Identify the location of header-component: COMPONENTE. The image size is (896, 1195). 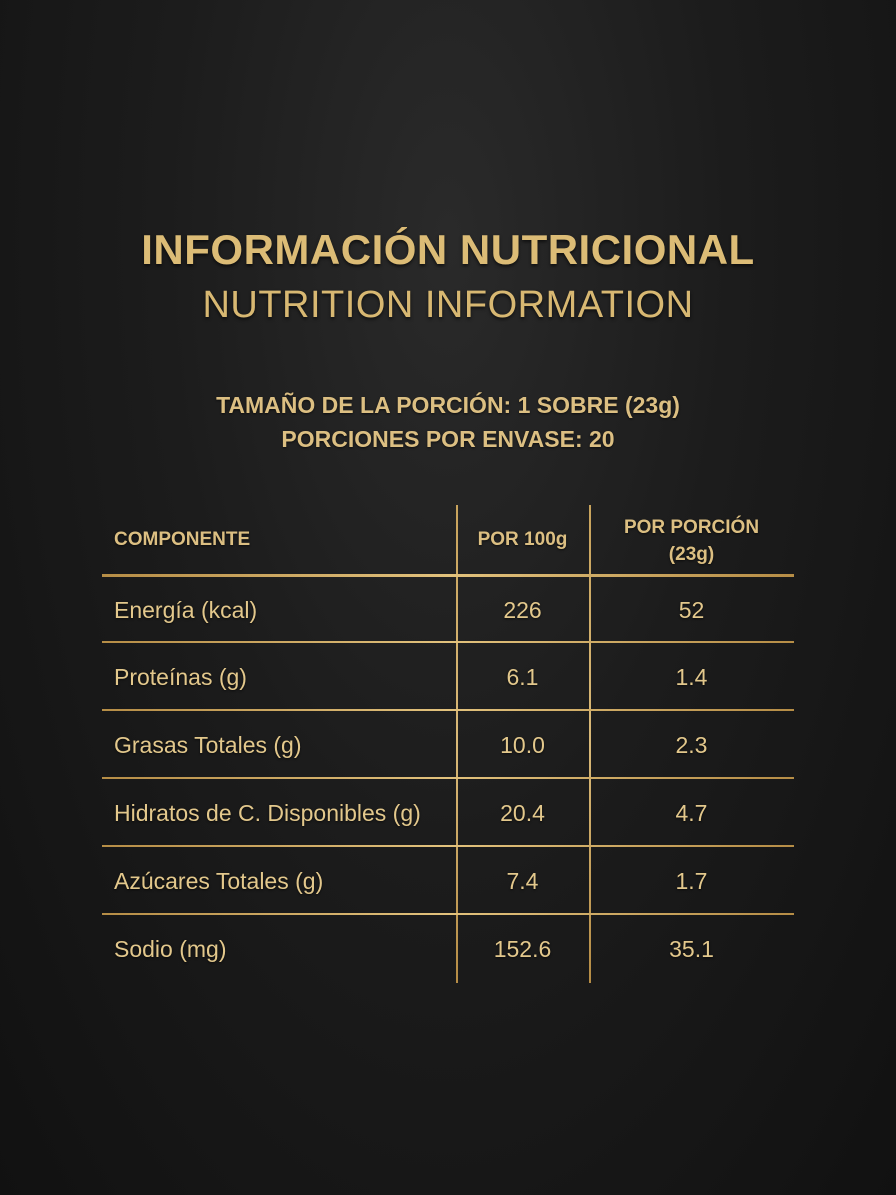
(182, 539).